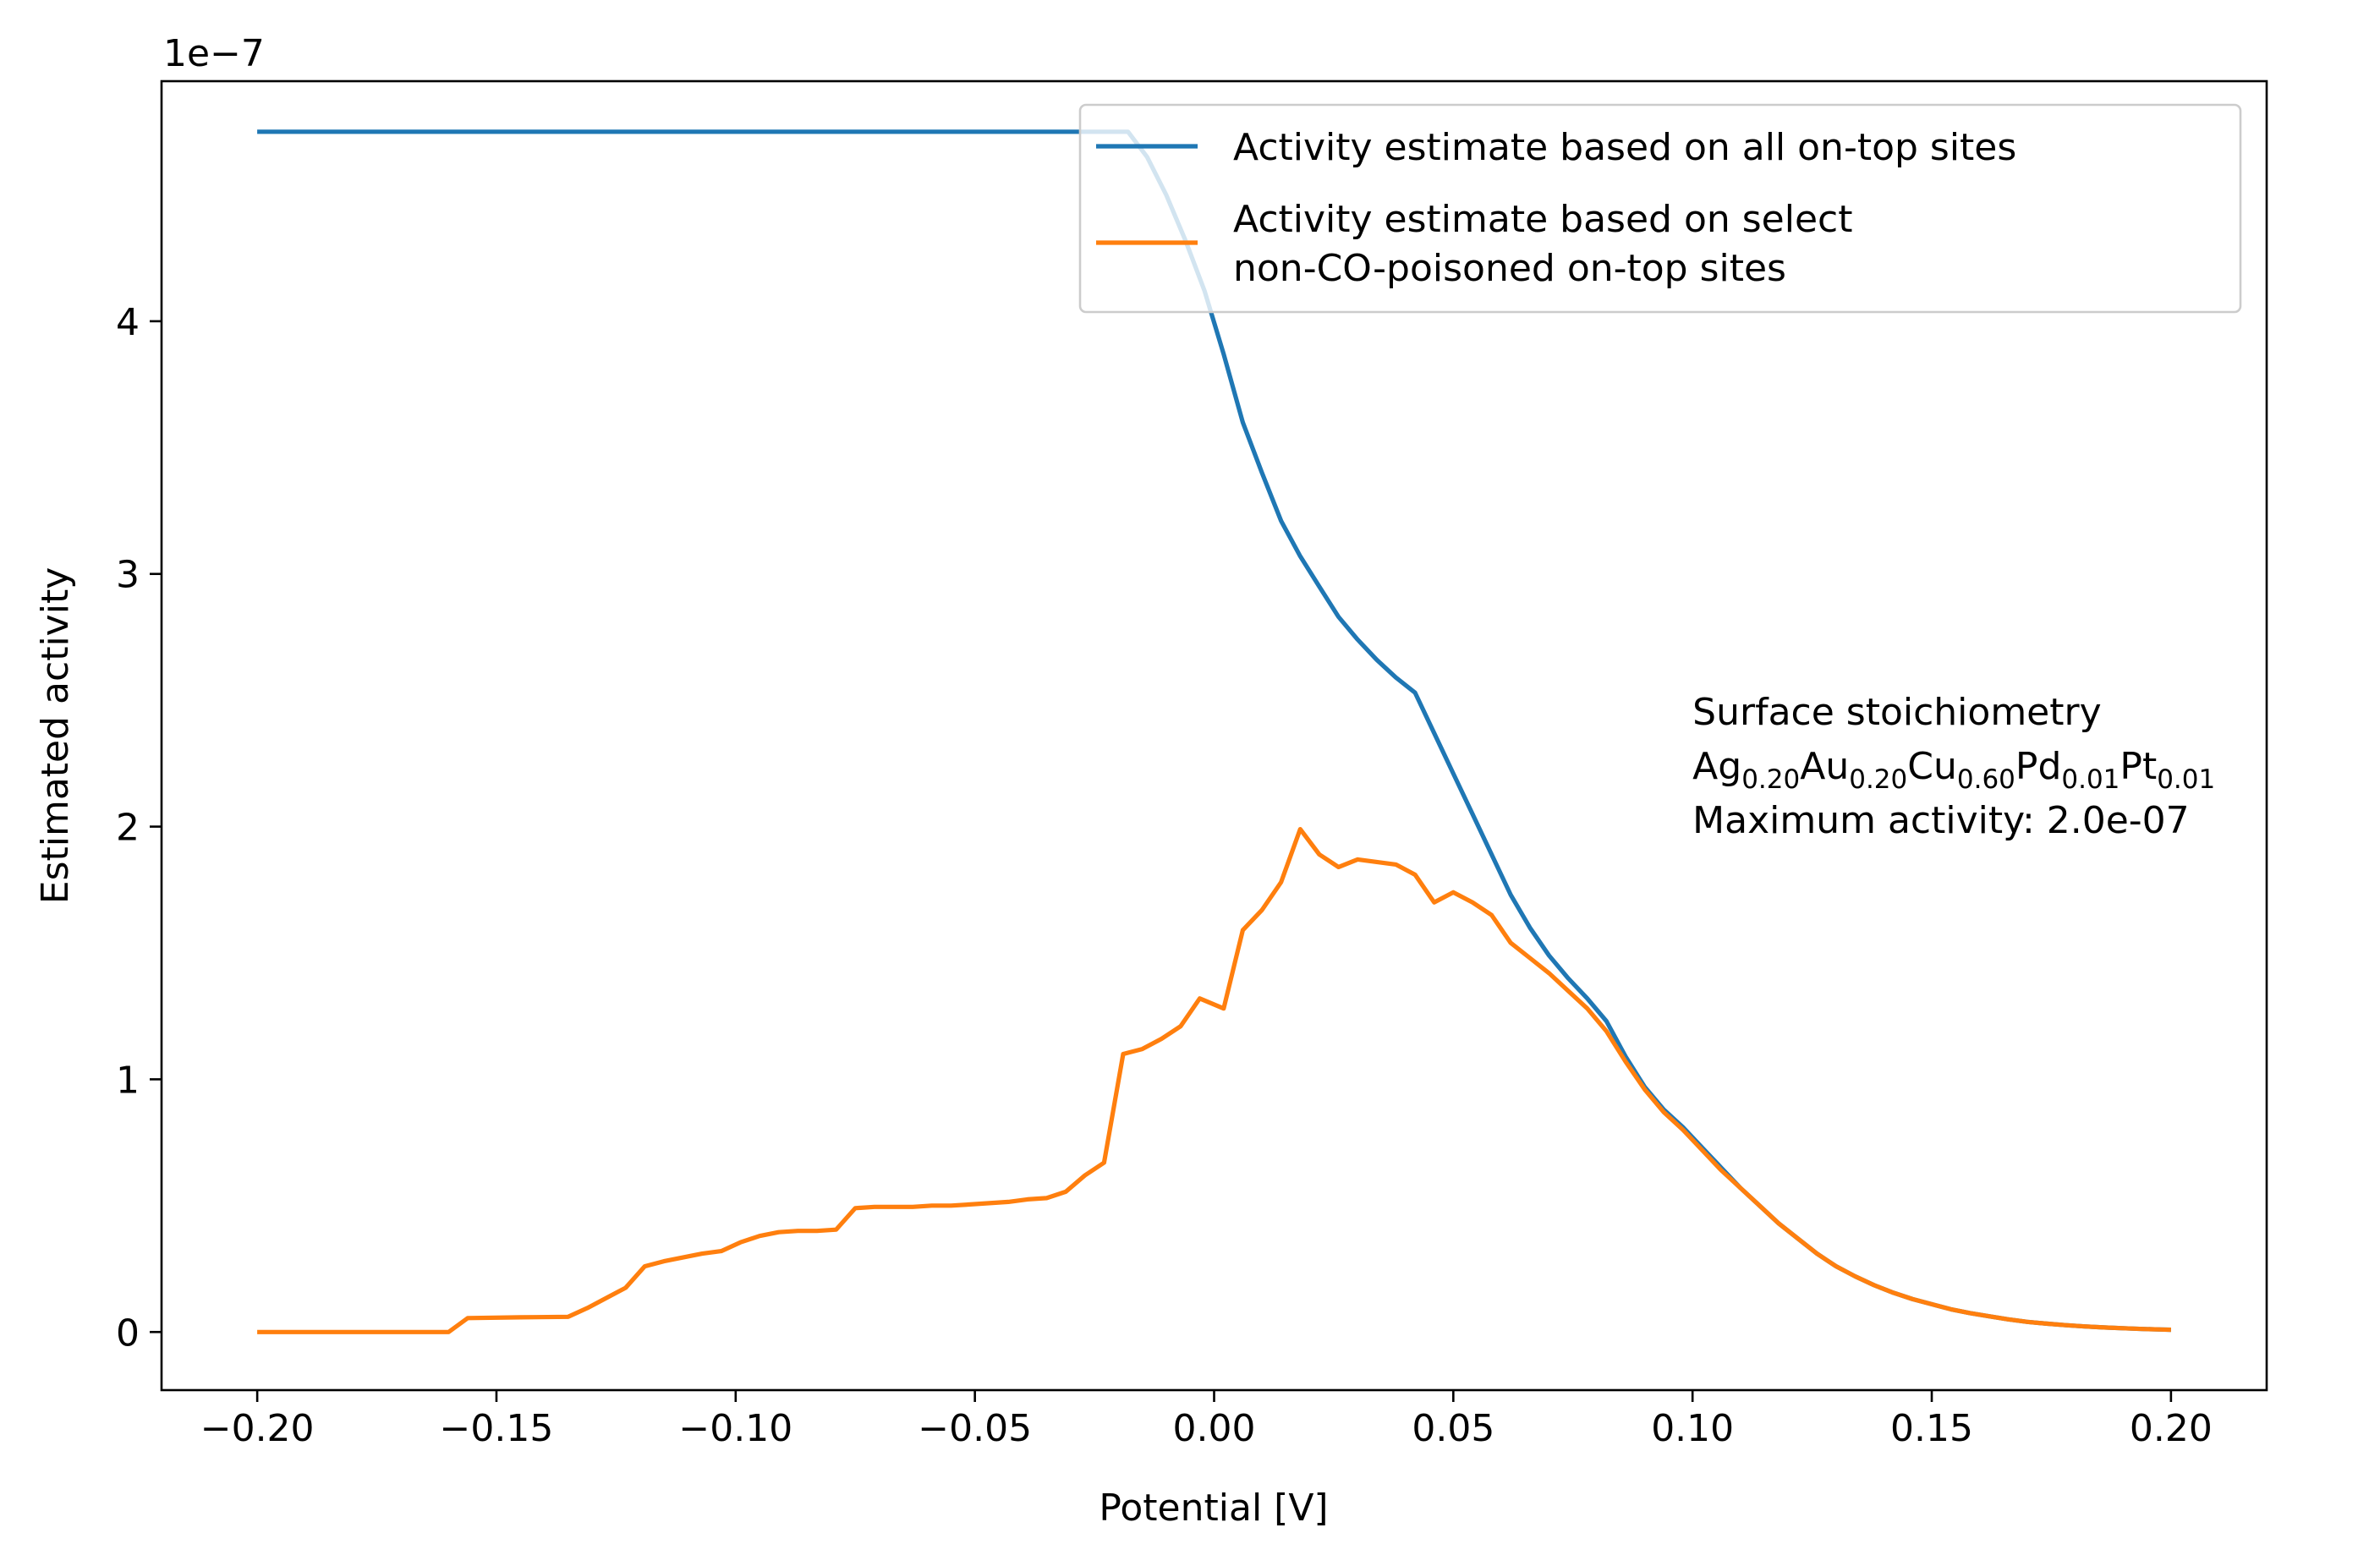 This screenshot has height=1566, width=2380. What do you see at coordinates (257, 1429) in the screenshot?
I see `x-tick-label: −0.20` at bounding box center [257, 1429].